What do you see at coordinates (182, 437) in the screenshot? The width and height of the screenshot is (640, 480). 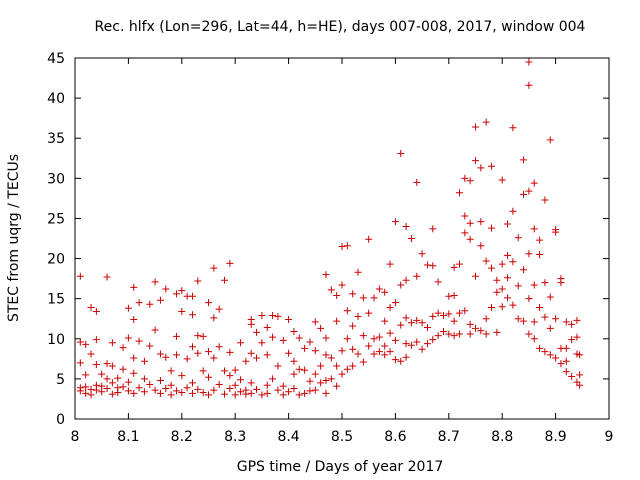 I see `x-tick-label: 8.2` at bounding box center [182, 437].